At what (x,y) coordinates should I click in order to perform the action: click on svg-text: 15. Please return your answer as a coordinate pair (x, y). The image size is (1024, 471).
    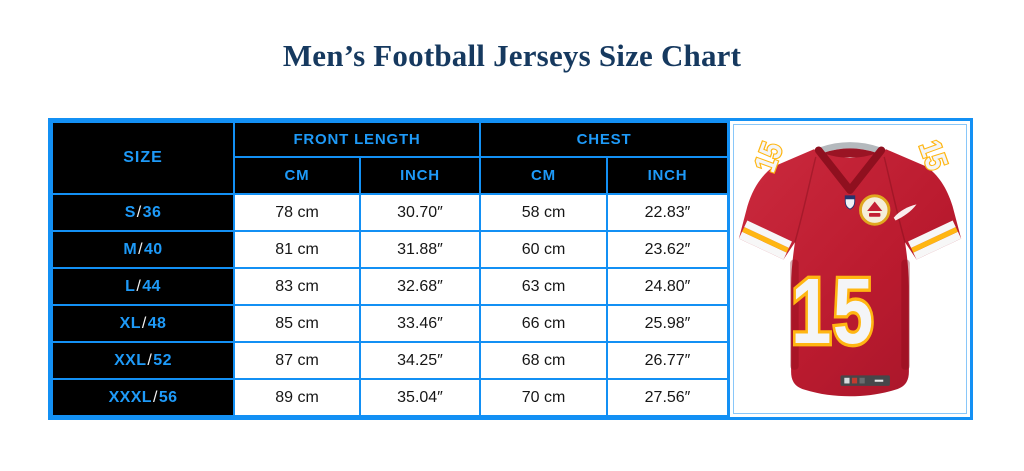
    Looking at the image, I should click on (833, 310).